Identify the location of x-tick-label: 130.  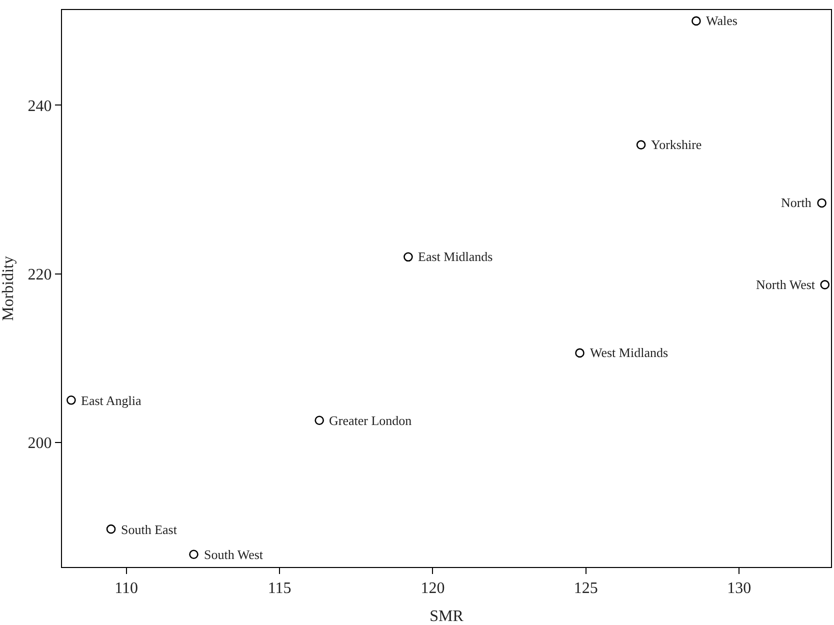
(739, 589).